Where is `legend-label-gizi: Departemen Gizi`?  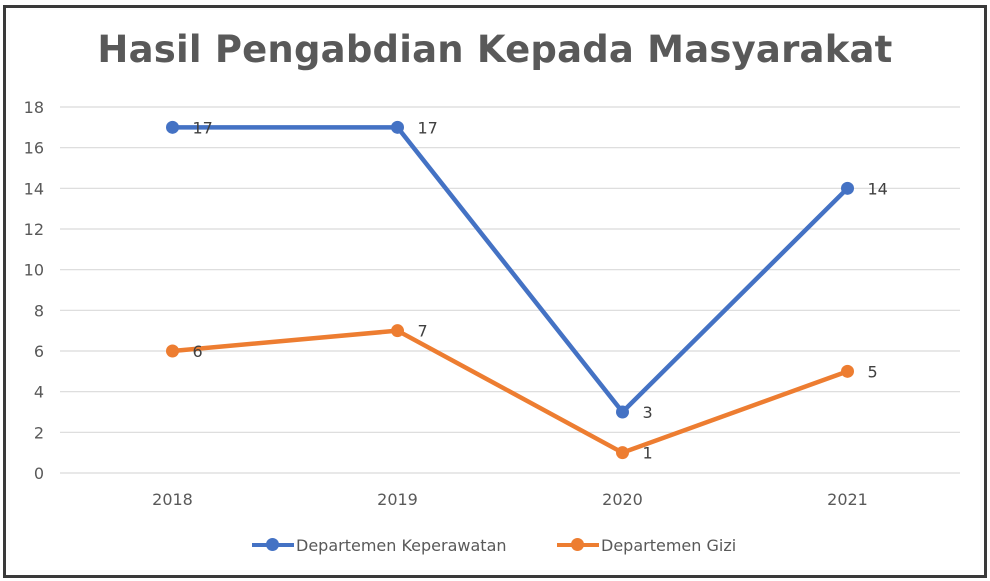
legend-label-gizi: Departemen Gizi is located at coordinates (669, 545).